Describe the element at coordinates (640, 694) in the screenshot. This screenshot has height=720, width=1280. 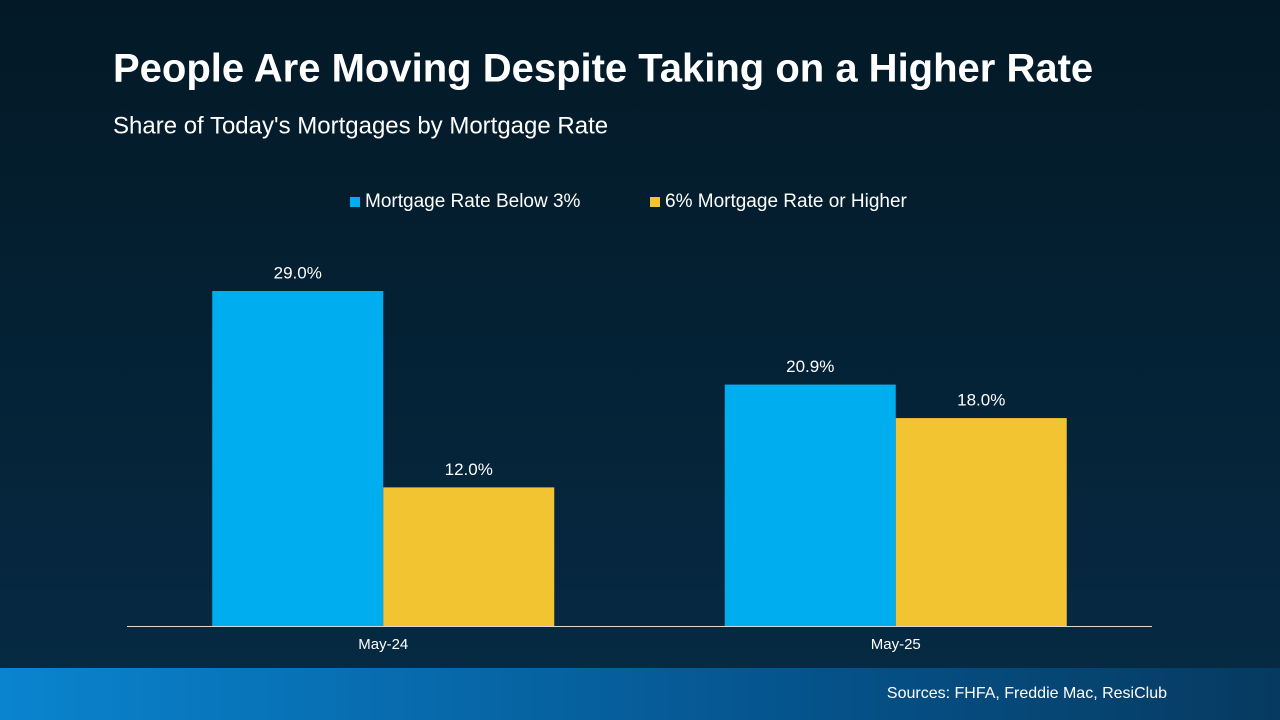
I see `footer-bar` at that location.